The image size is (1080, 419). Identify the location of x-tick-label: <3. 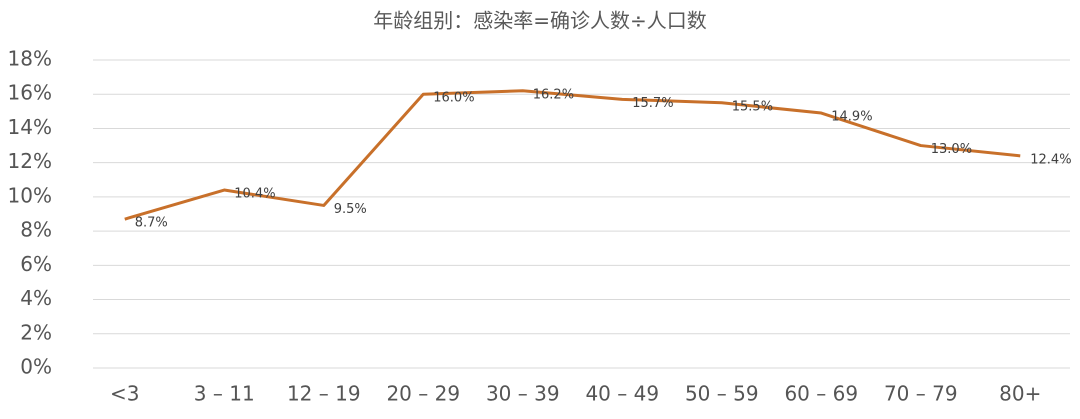
(124, 394).